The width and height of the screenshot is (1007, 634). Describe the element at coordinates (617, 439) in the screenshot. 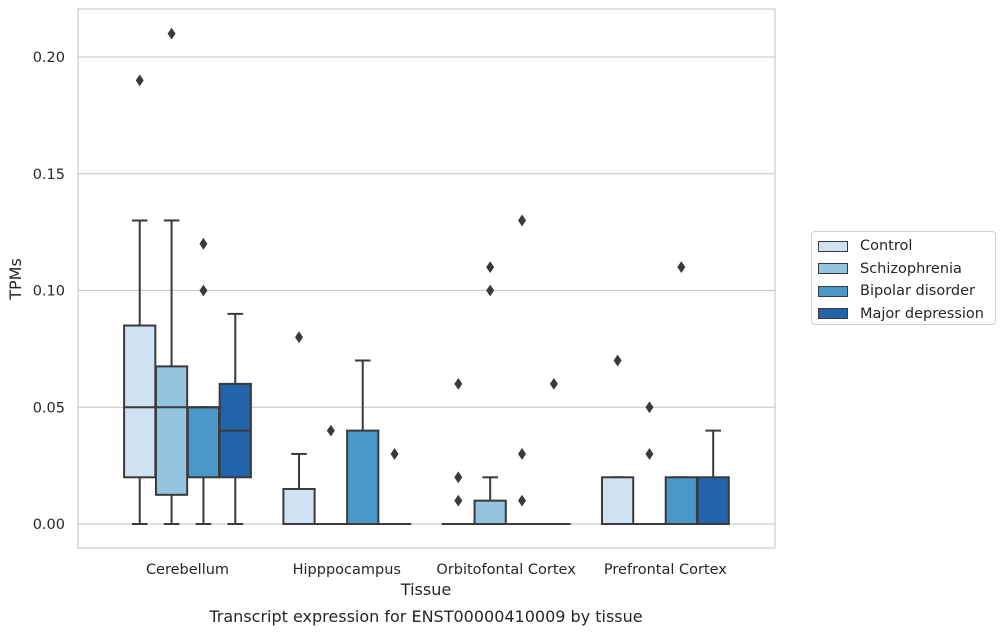

I see `box-control-prefrontal-cortex` at that location.